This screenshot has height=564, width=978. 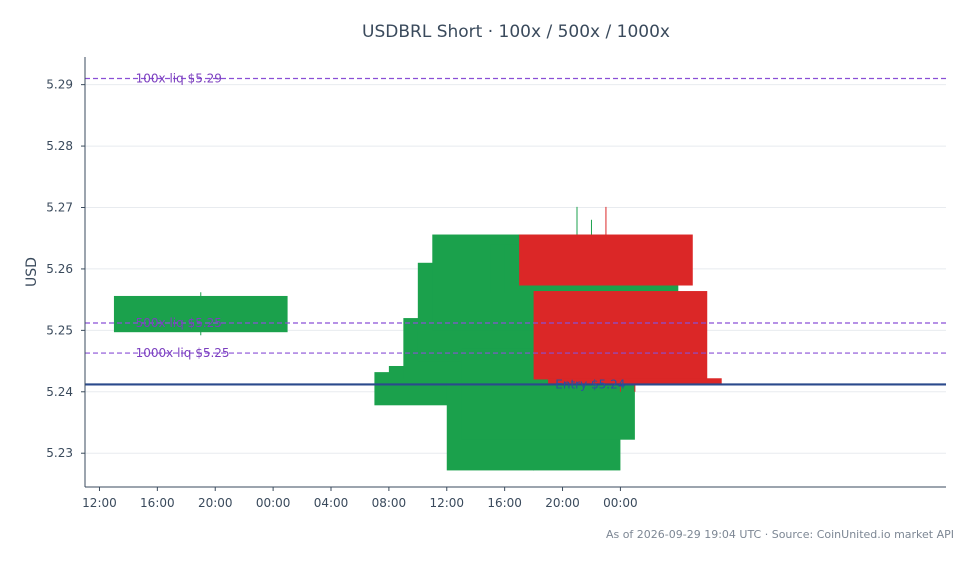 What do you see at coordinates (590, 384) in the screenshot?
I see `entry-label: Entry $5.24` at bounding box center [590, 384].